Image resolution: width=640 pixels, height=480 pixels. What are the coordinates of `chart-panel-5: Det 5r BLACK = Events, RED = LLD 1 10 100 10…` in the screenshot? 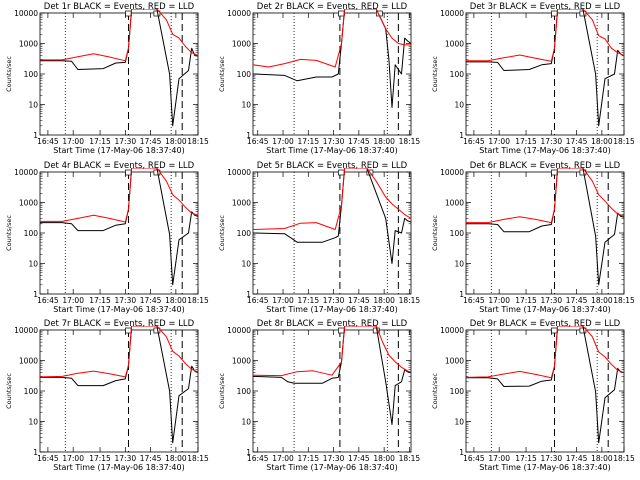 It's located at (319, 237).